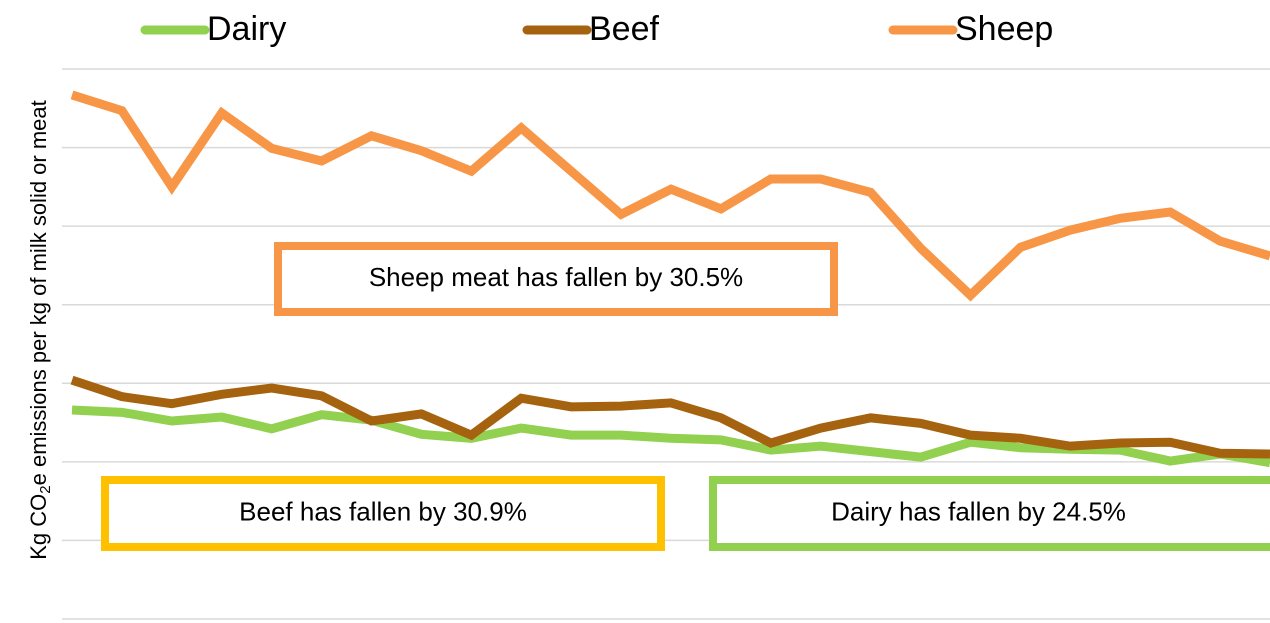 The height and width of the screenshot is (623, 1270). What do you see at coordinates (1004, 29) in the screenshot?
I see `legend-label: Sheep` at bounding box center [1004, 29].